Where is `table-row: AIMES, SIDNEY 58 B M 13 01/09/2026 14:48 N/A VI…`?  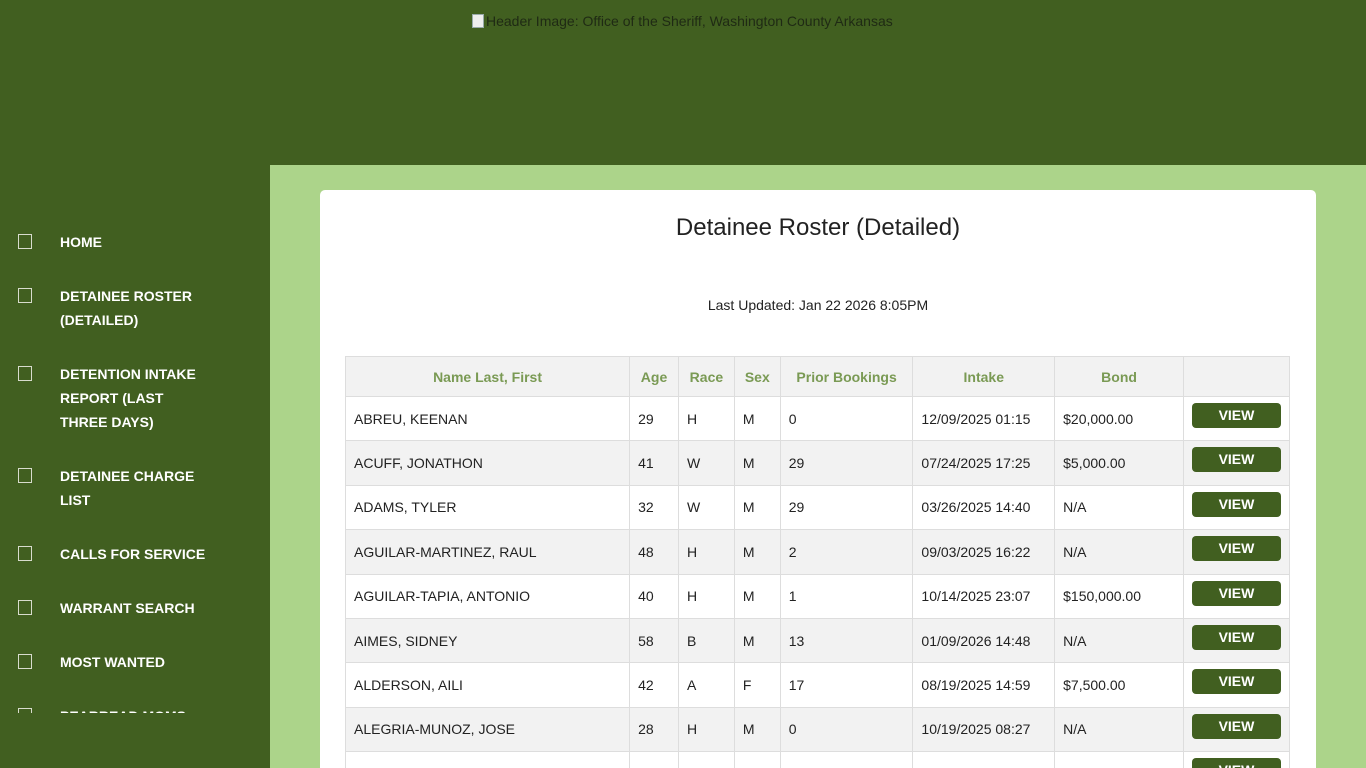
table-row: AIMES, SIDNEY 58 B M 13 01/09/2026 14:48 N/A VI… is located at coordinates (817, 640).